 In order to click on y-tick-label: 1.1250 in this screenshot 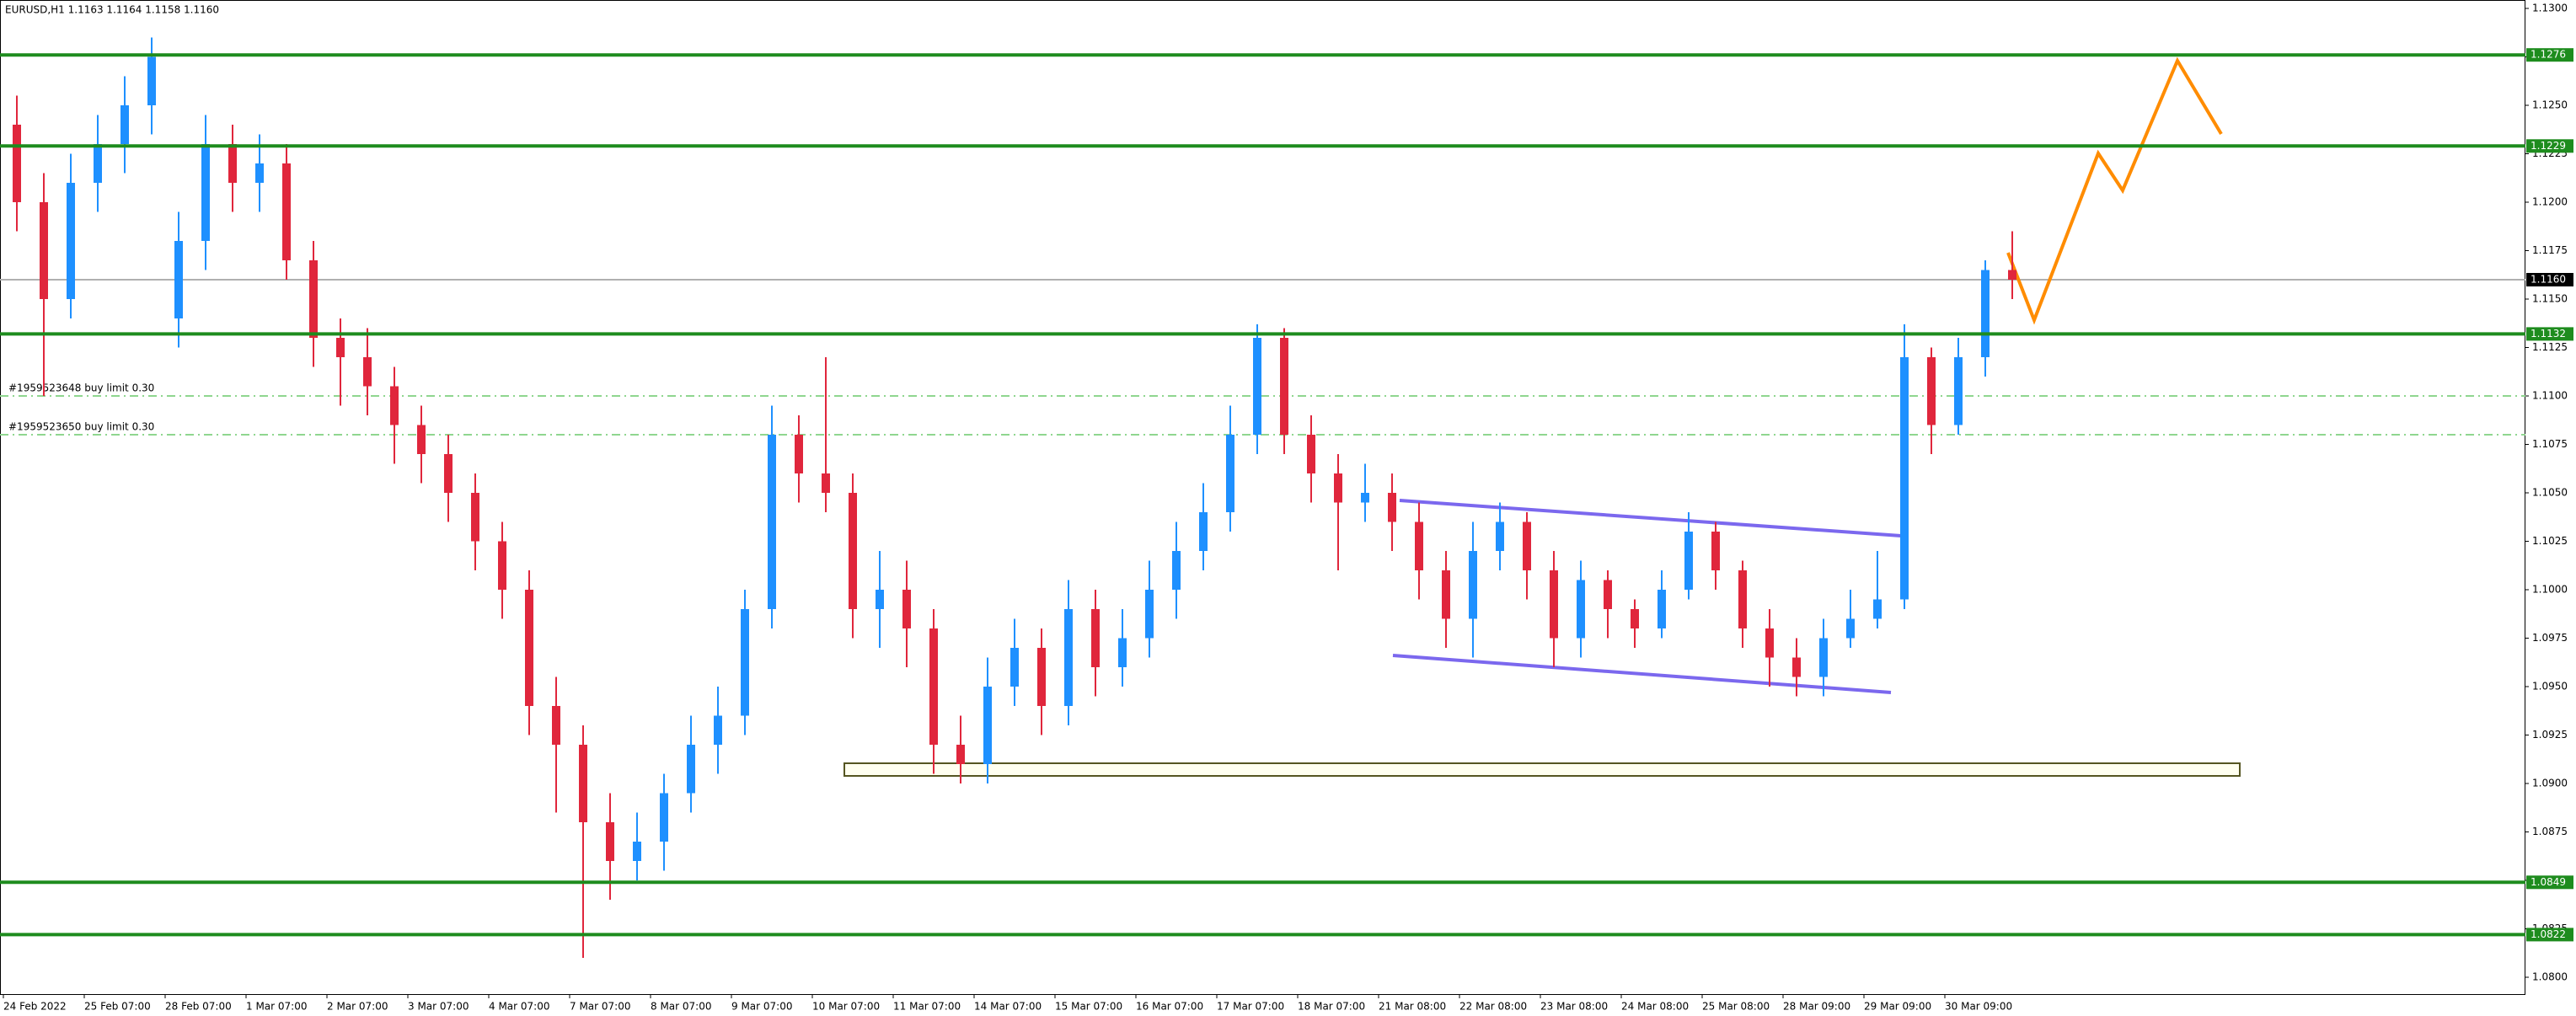, I will do `click(2550, 105)`.